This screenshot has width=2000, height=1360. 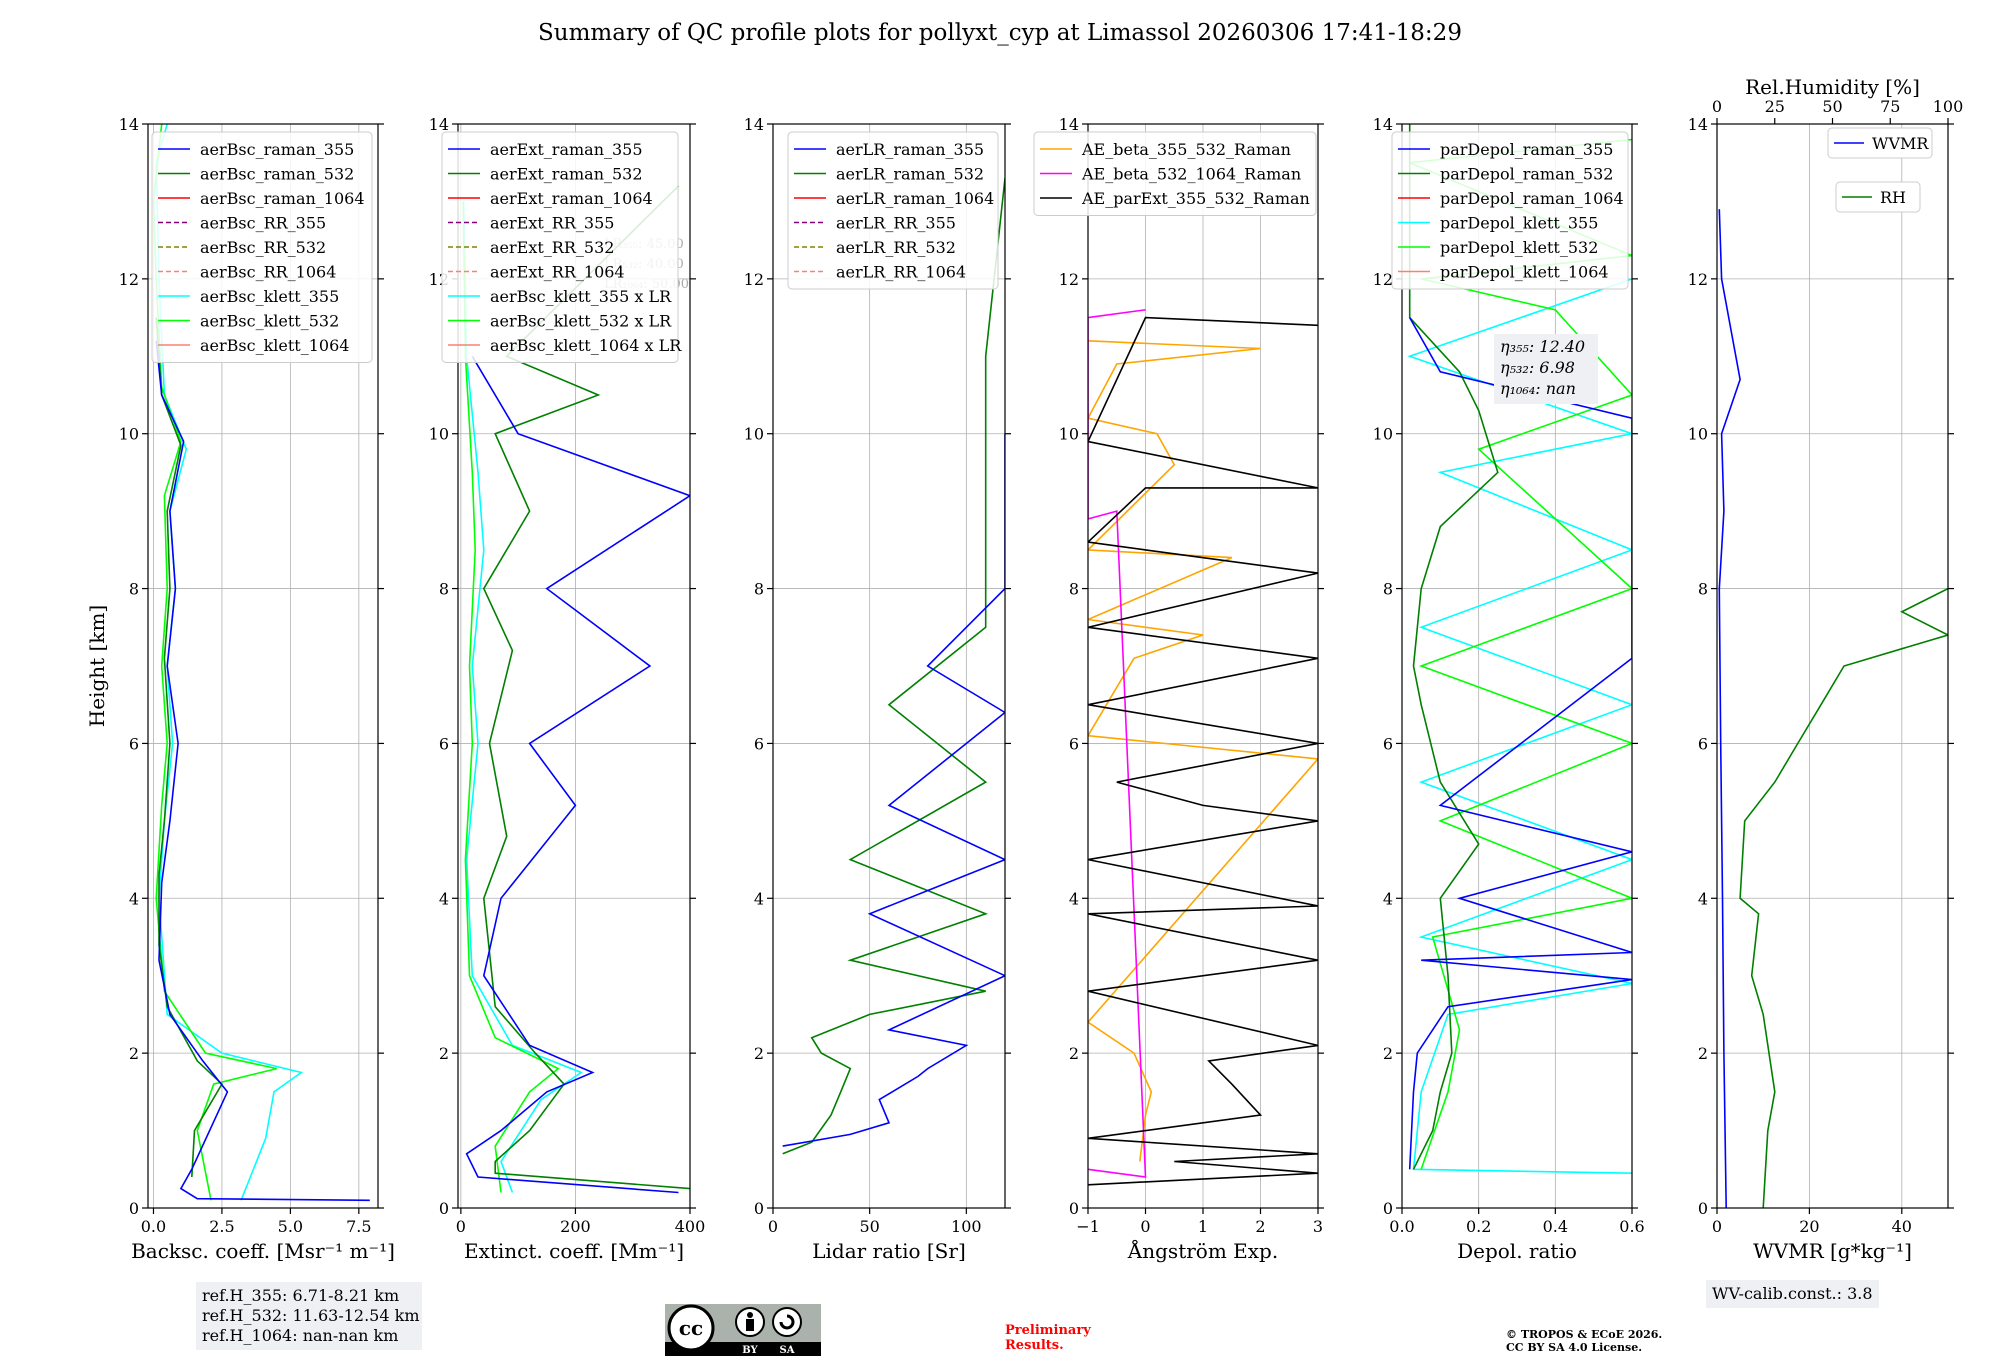 I want to click on legend-label: aerBsc_RR_355, so click(x=263, y=223).